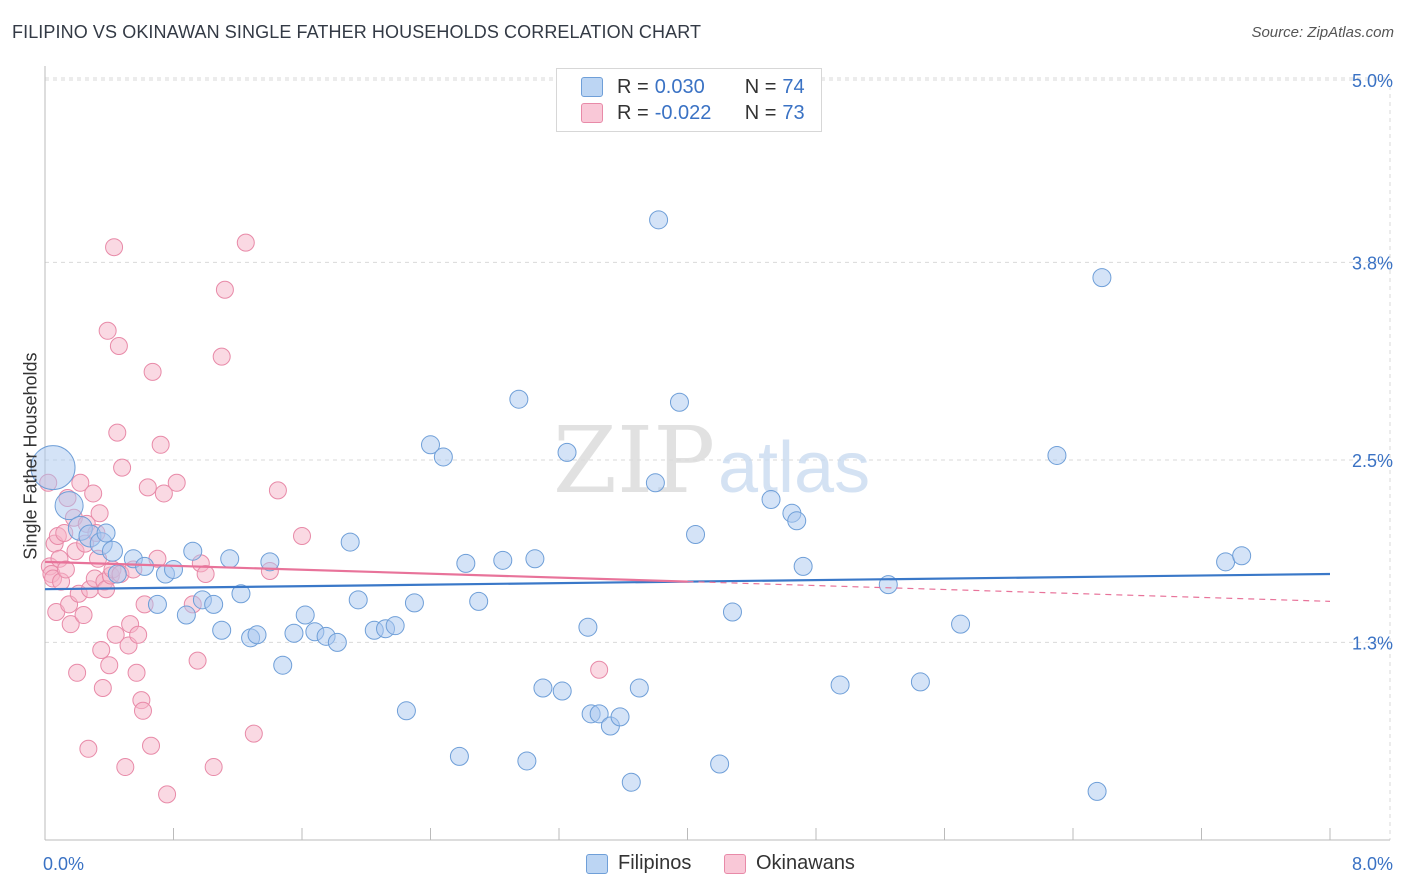 The image size is (1406, 892). Describe the element at coordinates (793, 86) in the screenshot. I see `legend-n-value: 74` at that location.